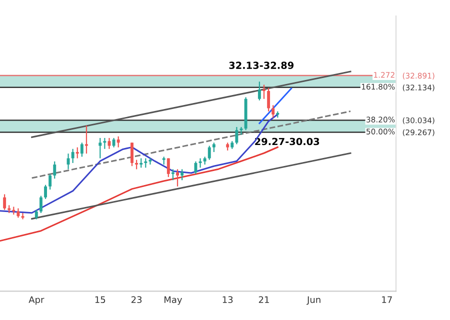 This screenshot has width=450, height=320. I want to click on band-label: 29.27-30.03, so click(287, 142).